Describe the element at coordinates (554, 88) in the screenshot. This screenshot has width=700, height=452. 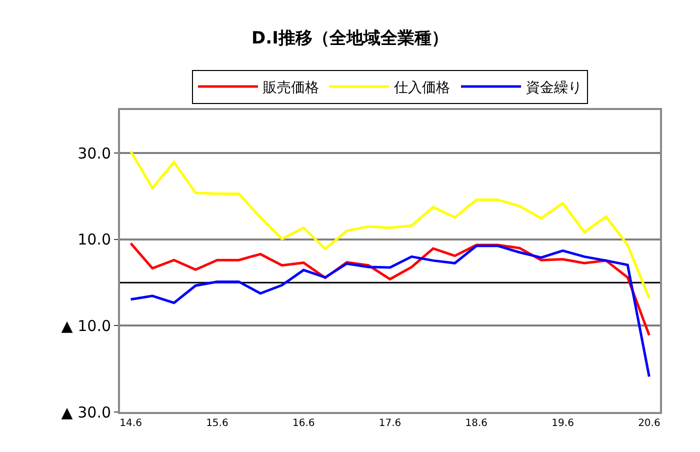
I see `legend-label: 資金繰り` at that location.